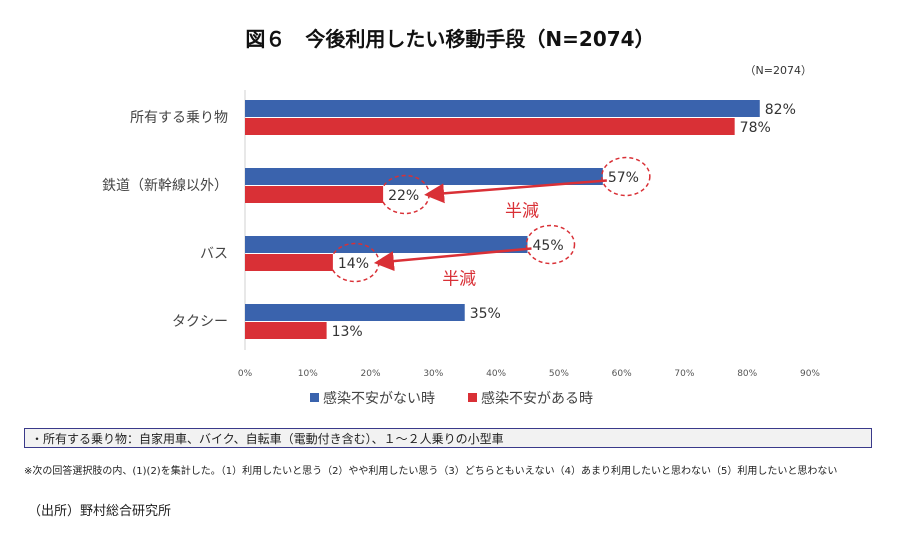  Describe the element at coordinates (353, 264) in the screenshot. I see `data-label: 14%` at that location.